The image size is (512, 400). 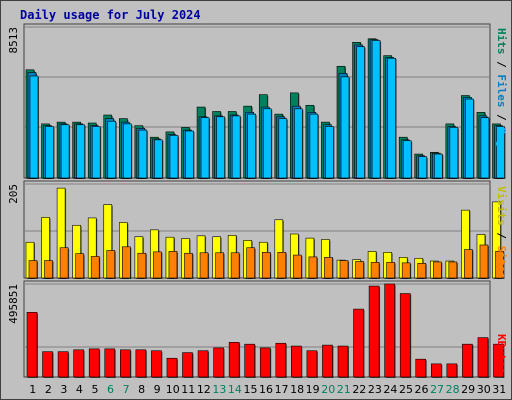 I want to click on ymax-label: 8513, so click(x=13, y=40).